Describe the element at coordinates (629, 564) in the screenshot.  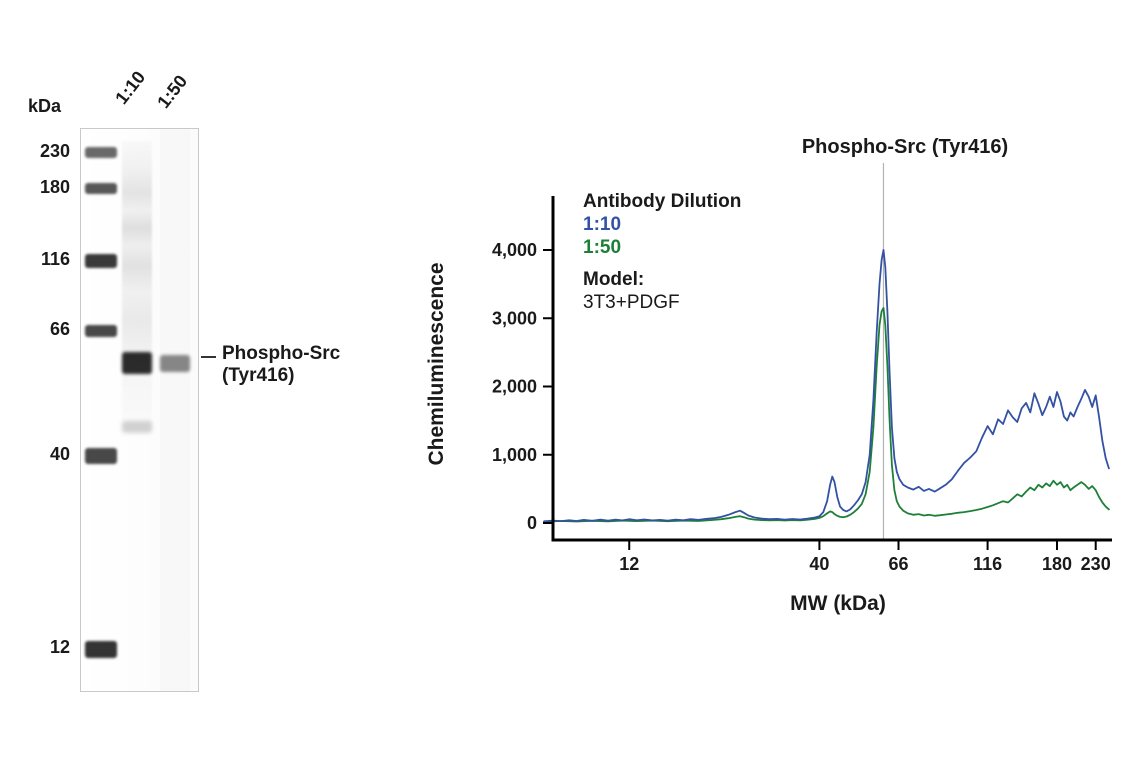
I see `x-tick-label: 12` at that location.